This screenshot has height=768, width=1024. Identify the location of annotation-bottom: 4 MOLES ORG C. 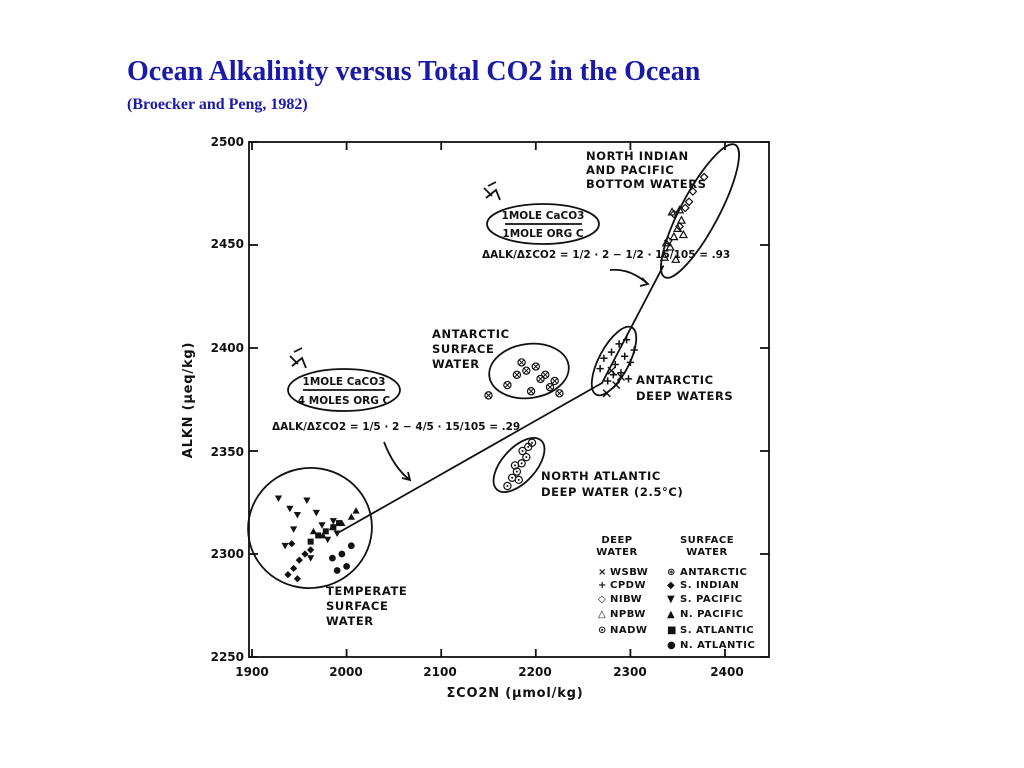
(344, 401).